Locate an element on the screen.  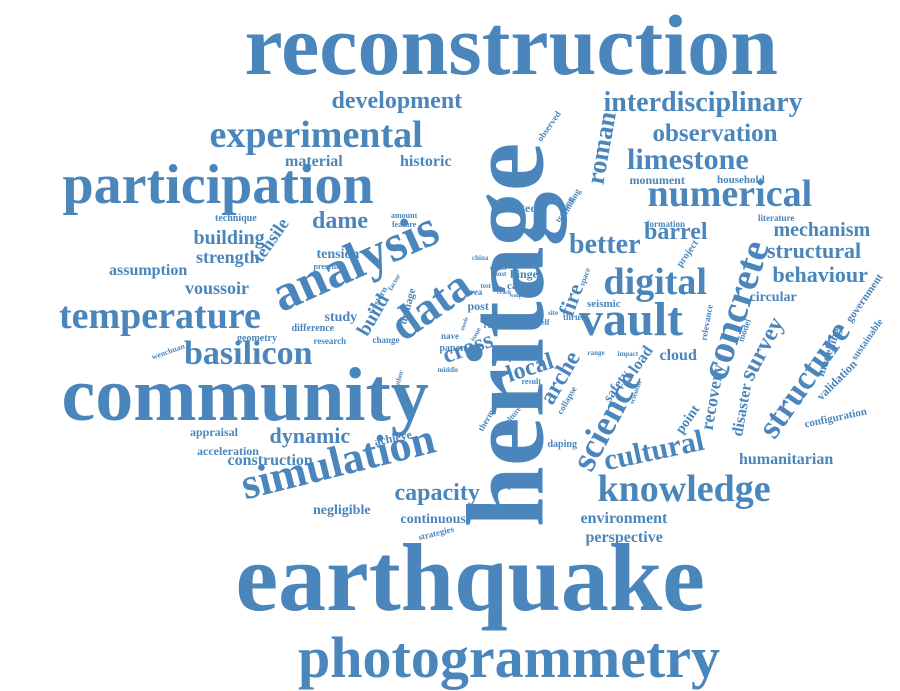
word-study: study is located at coordinates (341, 317).